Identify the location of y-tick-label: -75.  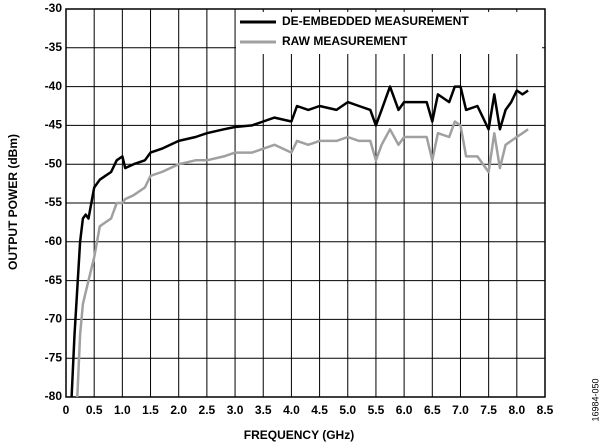
(54, 357).